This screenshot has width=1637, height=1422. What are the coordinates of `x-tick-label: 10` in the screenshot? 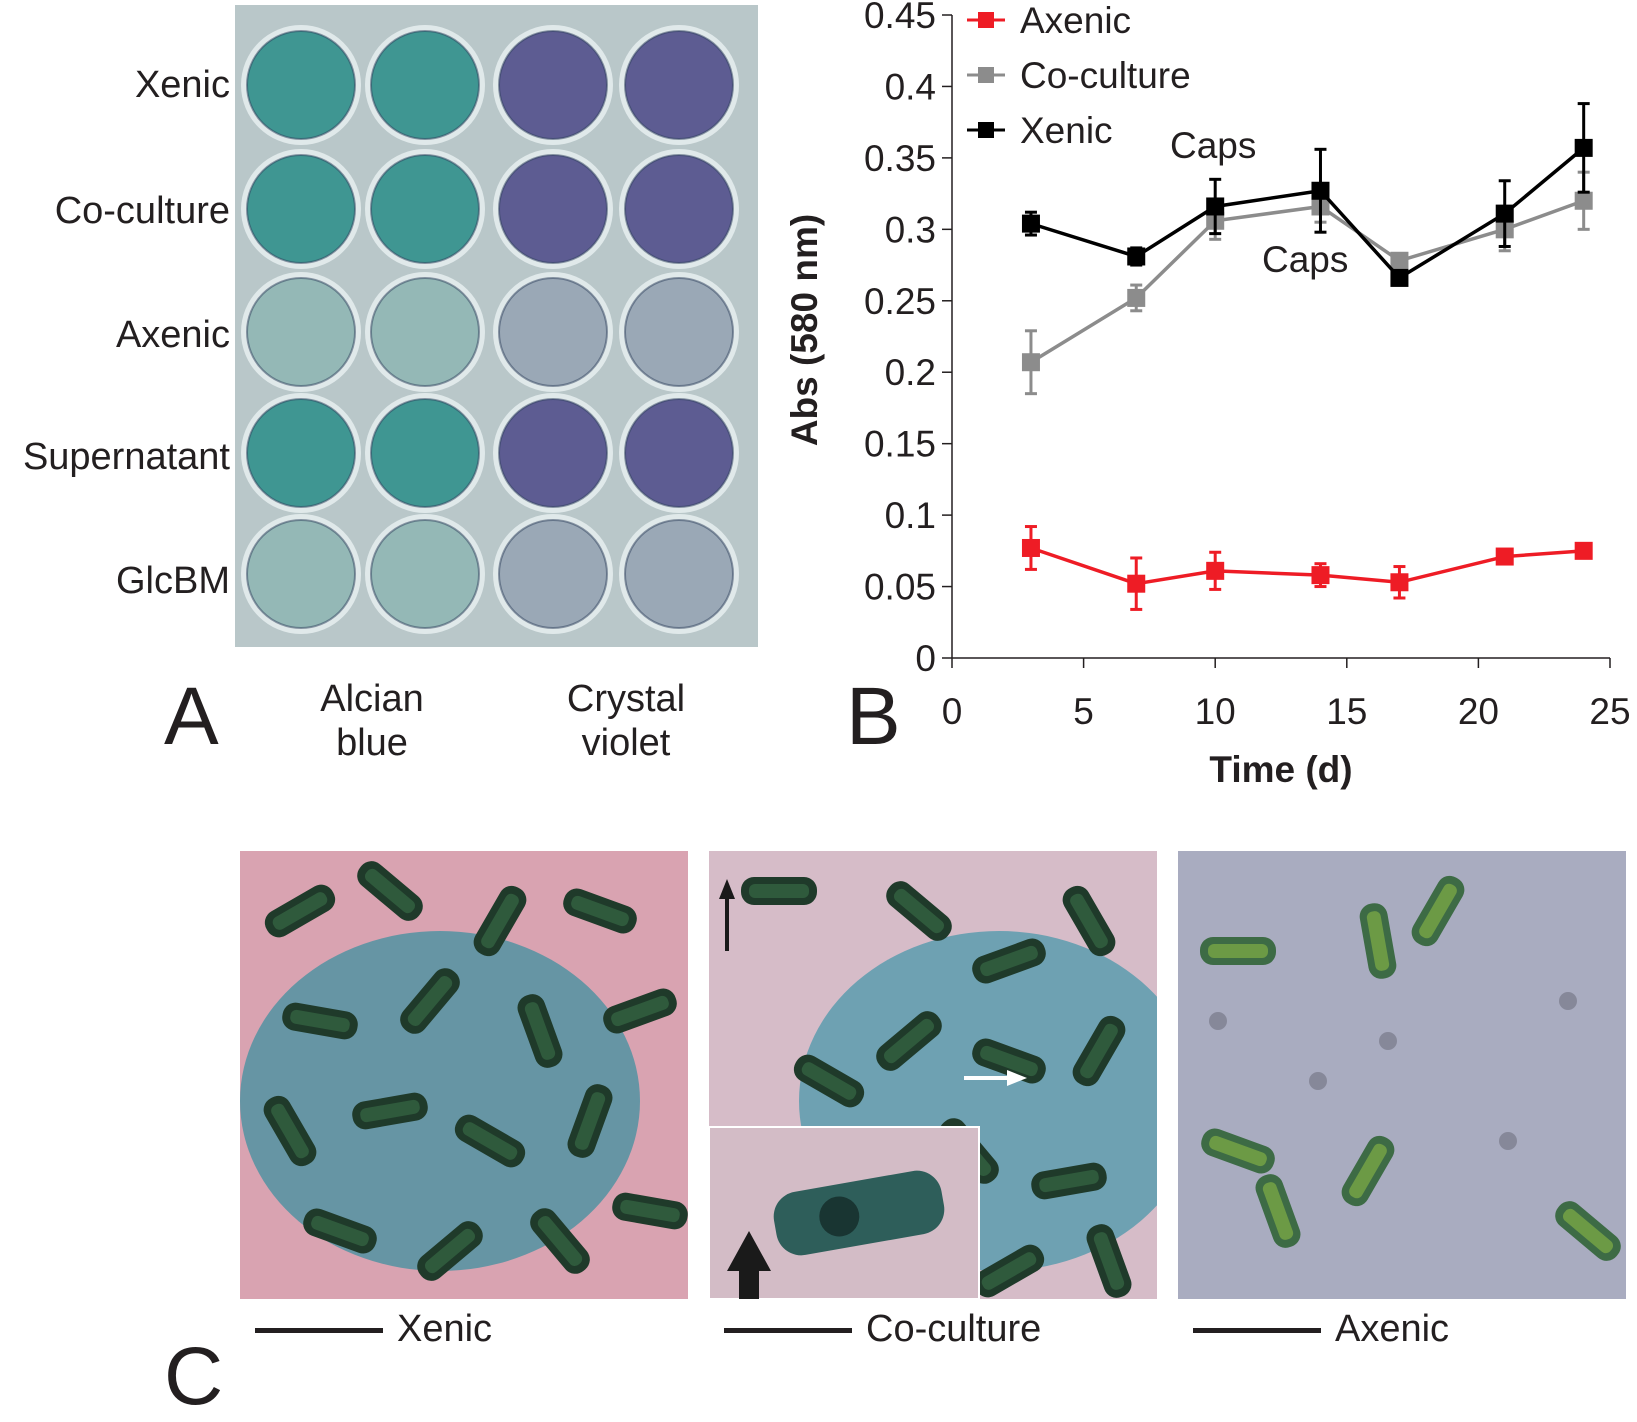 It's located at (1215, 711).